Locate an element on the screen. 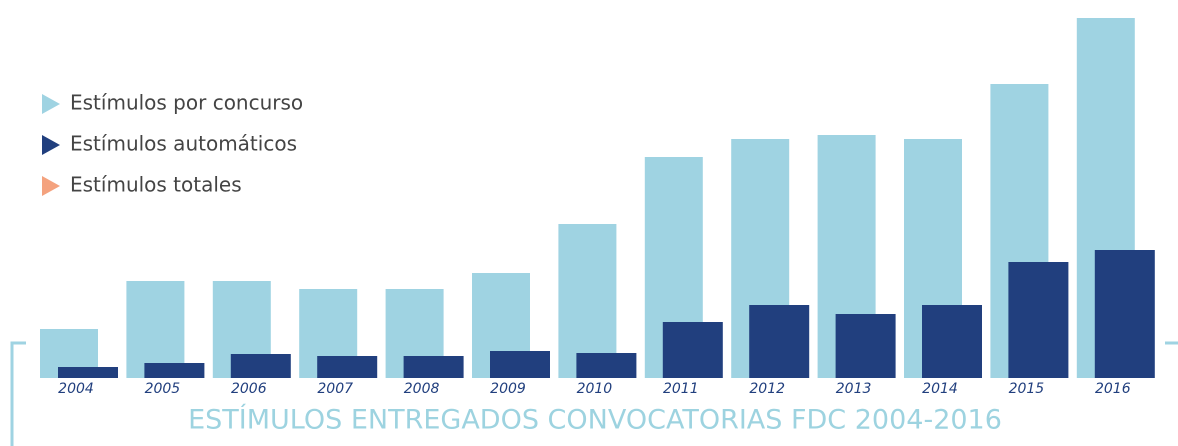 The image size is (1178, 446). x-tick-label: 2011 is located at coordinates (681, 389).